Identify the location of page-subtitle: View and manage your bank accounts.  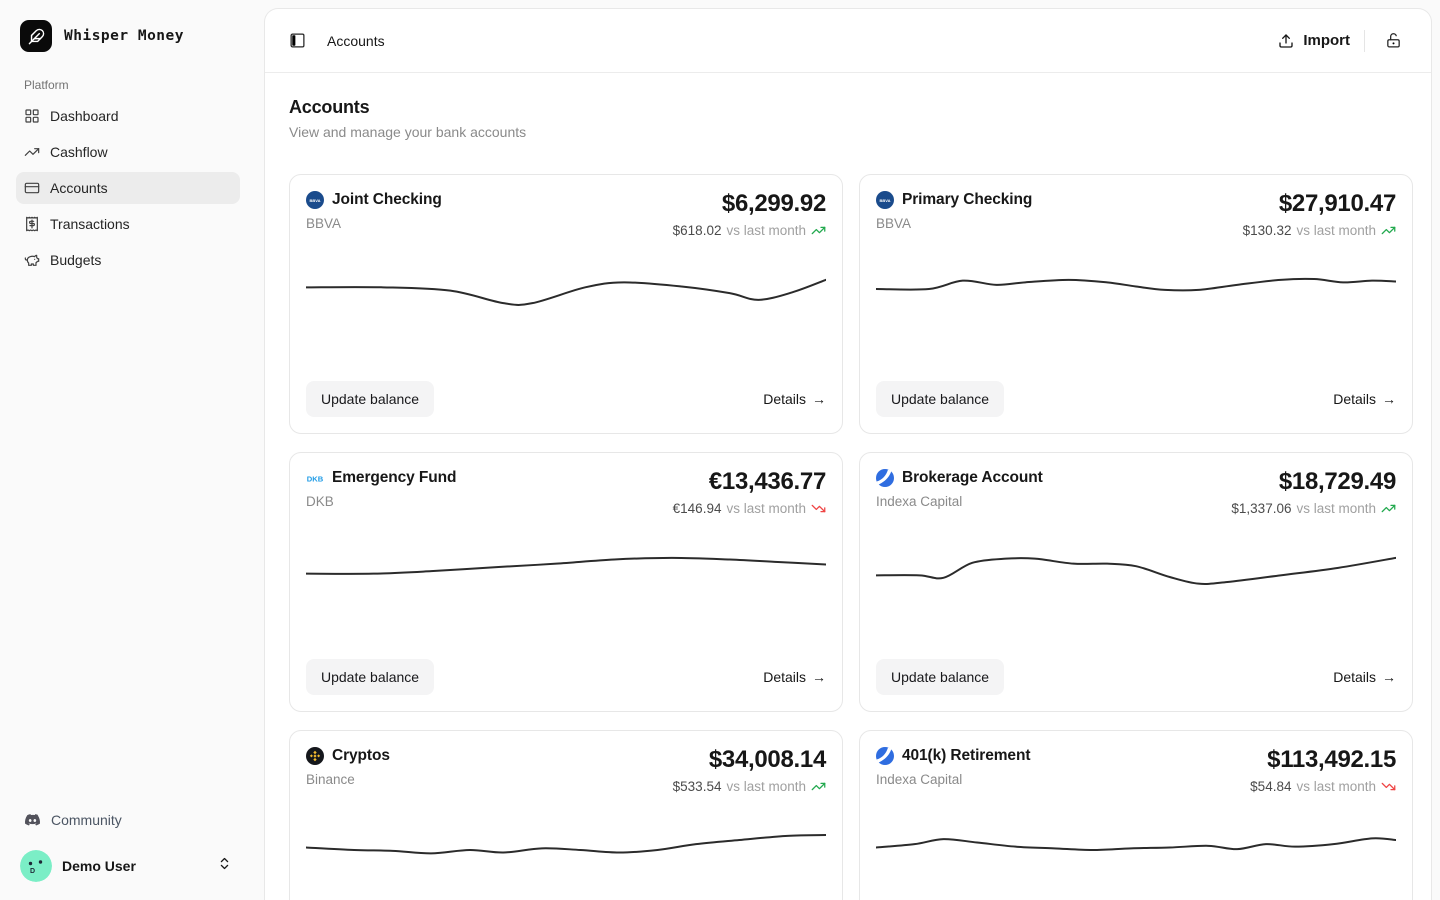
(408, 132).